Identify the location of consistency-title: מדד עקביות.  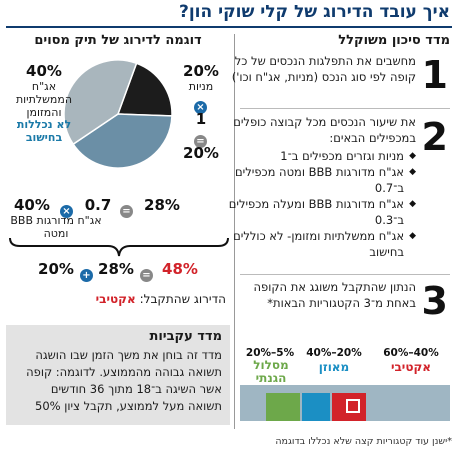
(185, 336).